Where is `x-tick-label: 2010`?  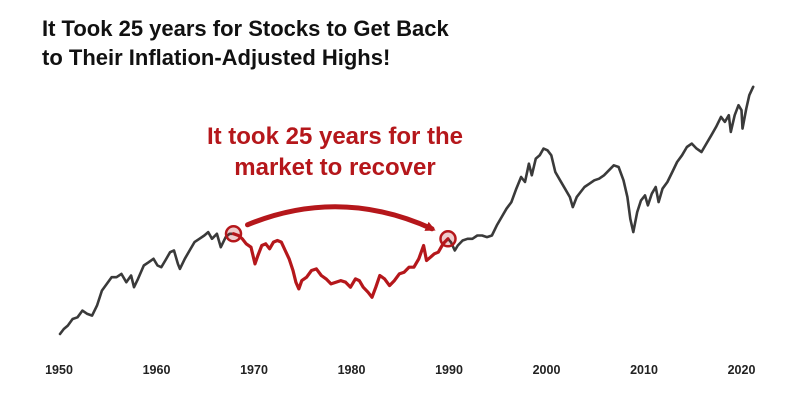
x-tick-label: 2010 is located at coordinates (644, 370).